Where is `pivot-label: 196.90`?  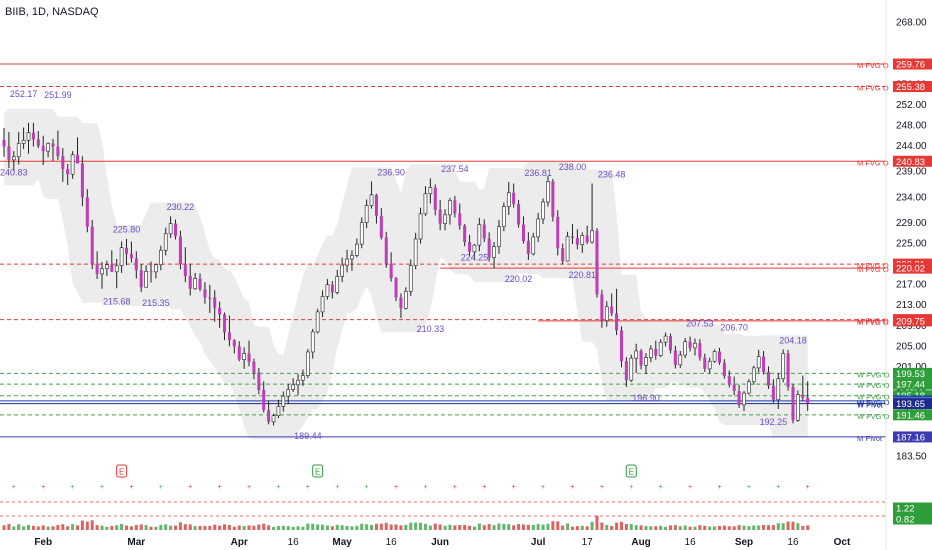 pivot-label: 196.90 is located at coordinates (646, 398).